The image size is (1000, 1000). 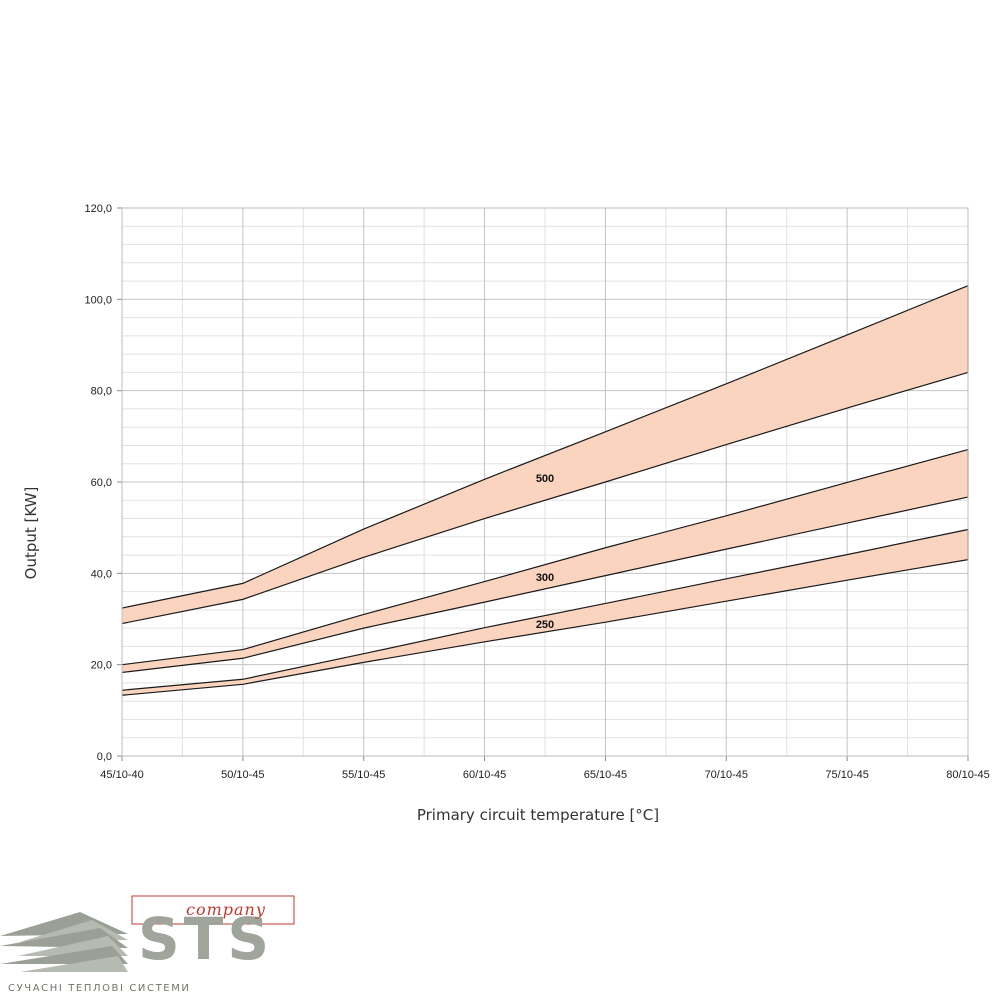 I want to click on logo-frame, so click(x=213, y=910).